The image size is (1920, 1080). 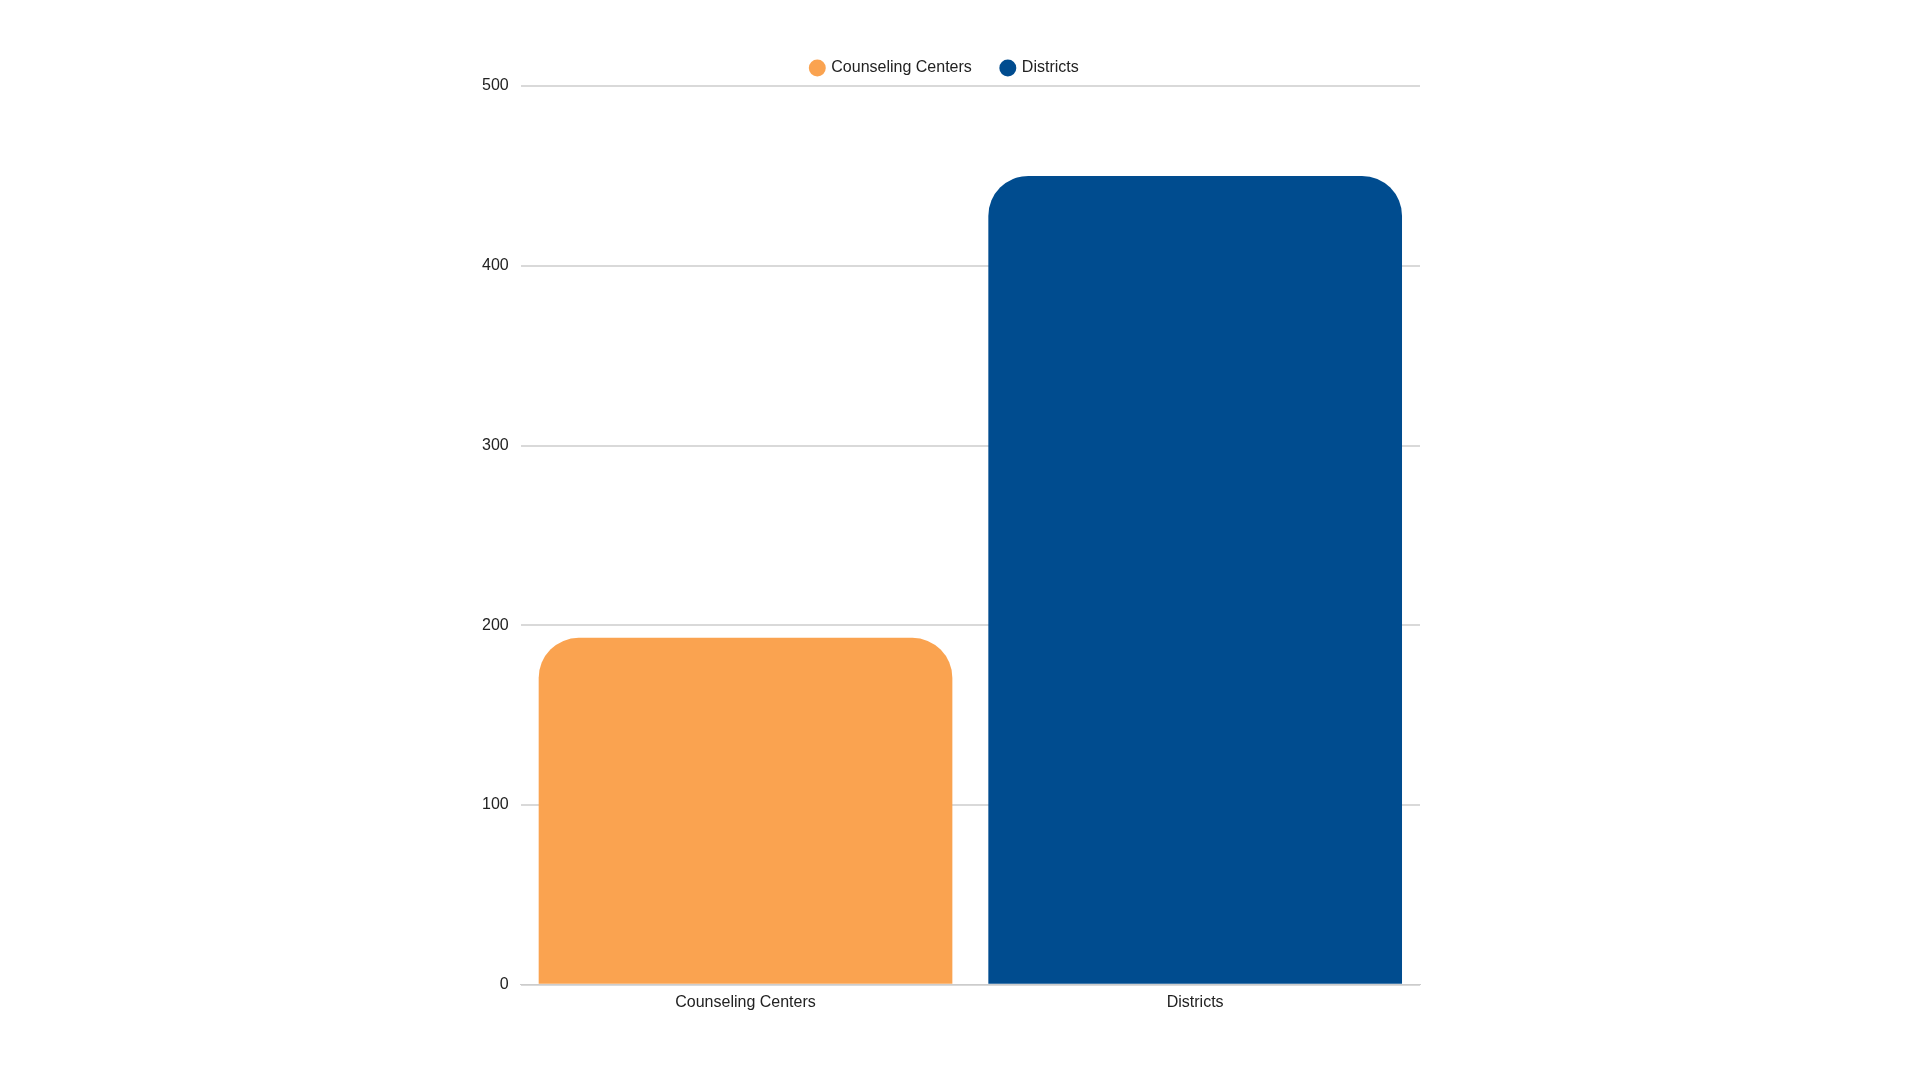 What do you see at coordinates (504, 984) in the screenshot?
I see `y-tick-label: 0` at bounding box center [504, 984].